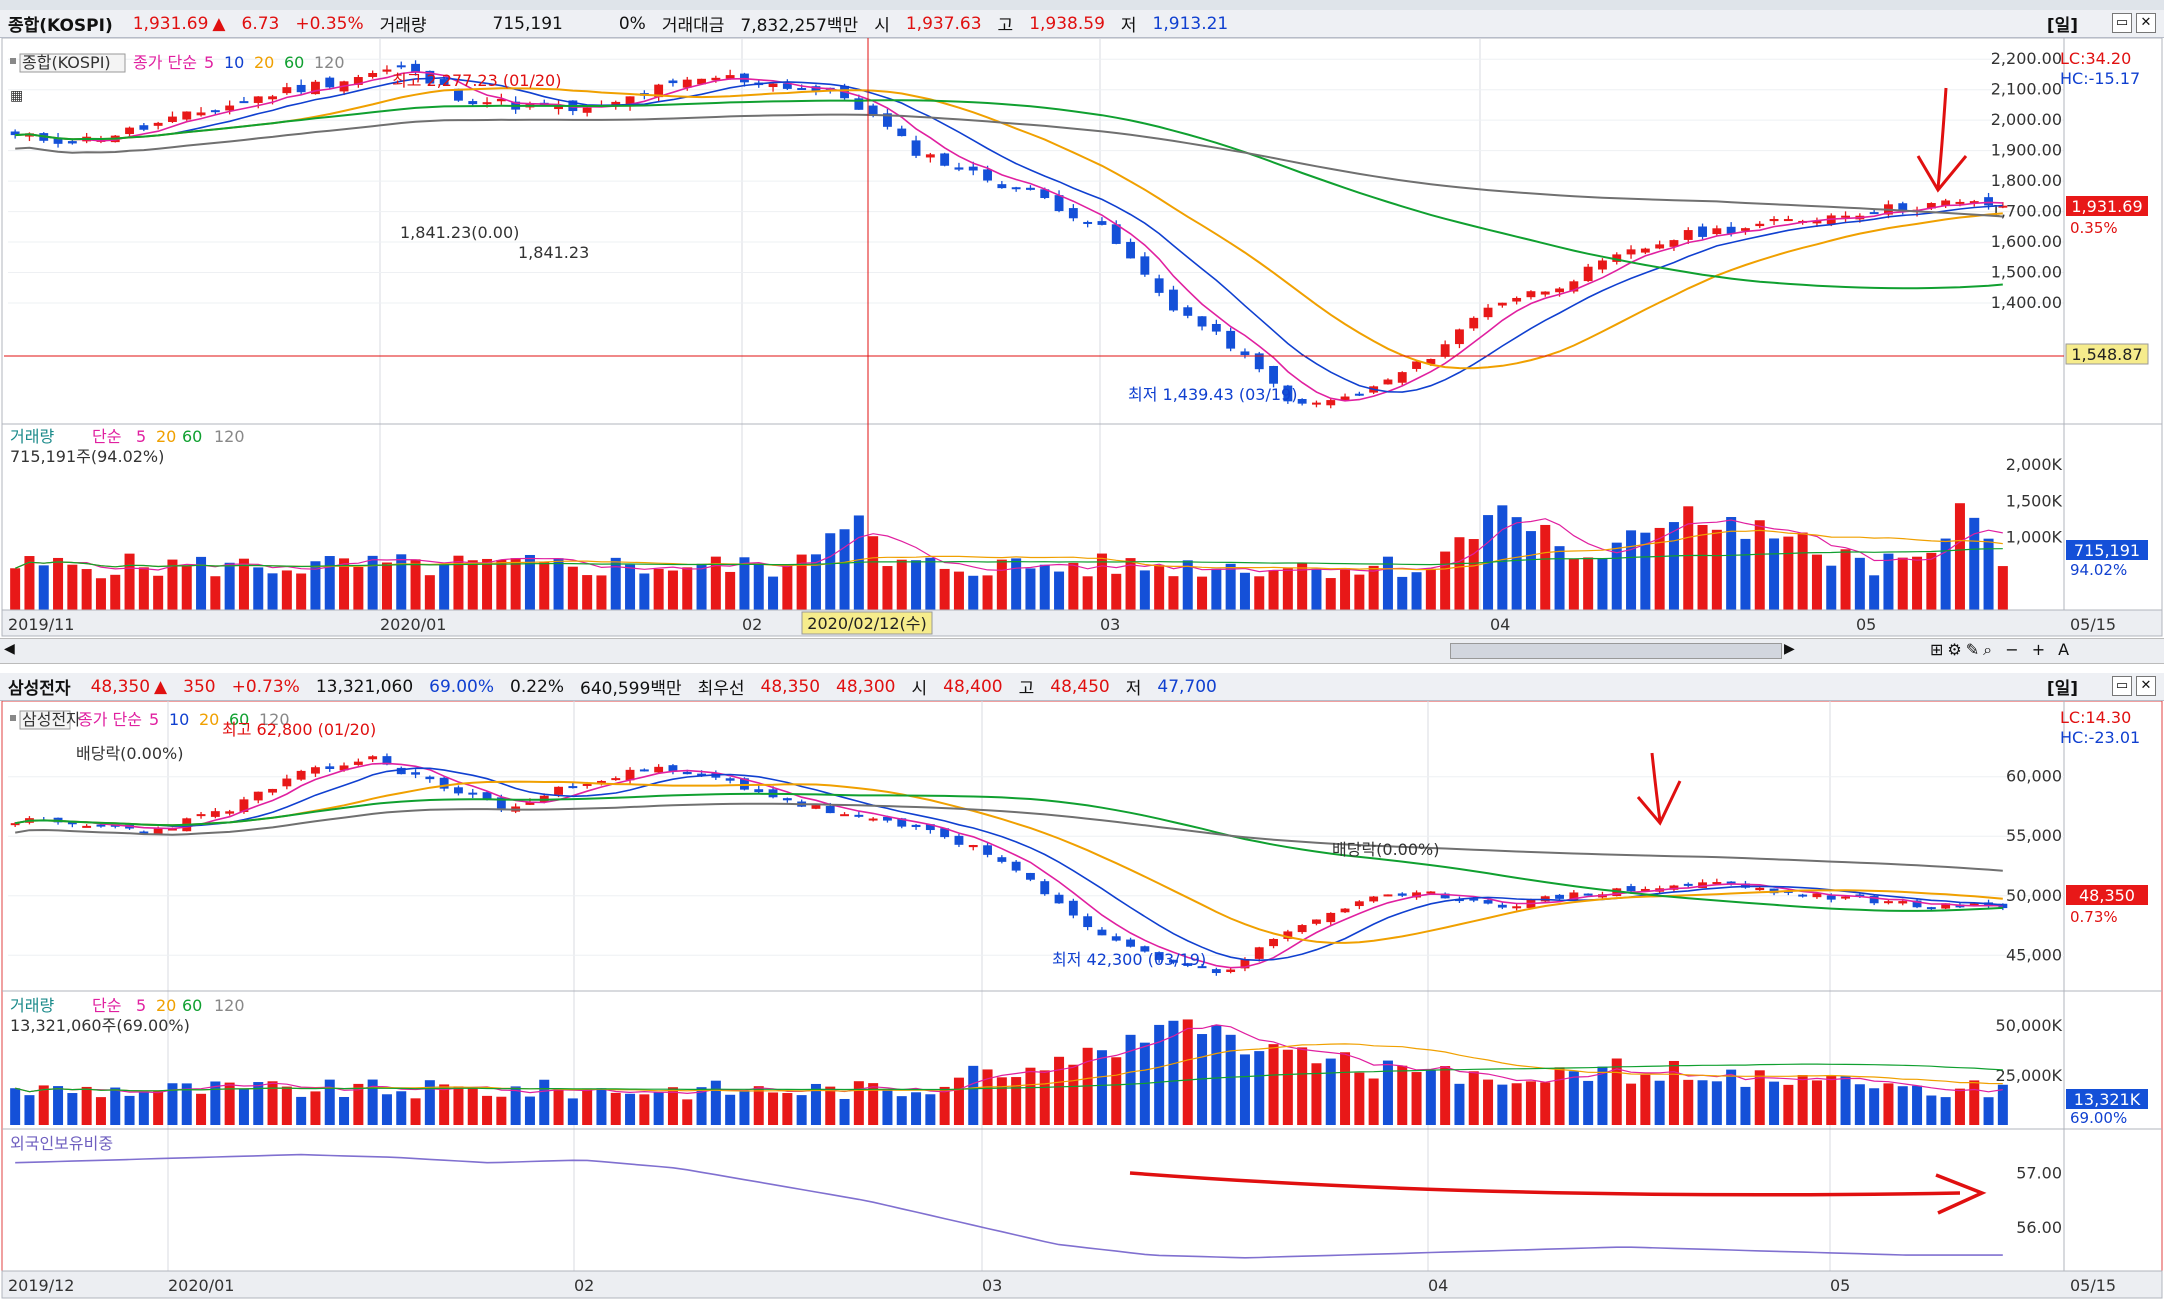 This screenshot has height=1300, width=2164. What do you see at coordinates (13, 61) in the screenshot?
I see `kospi-legend-marker` at bounding box center [13, 61].